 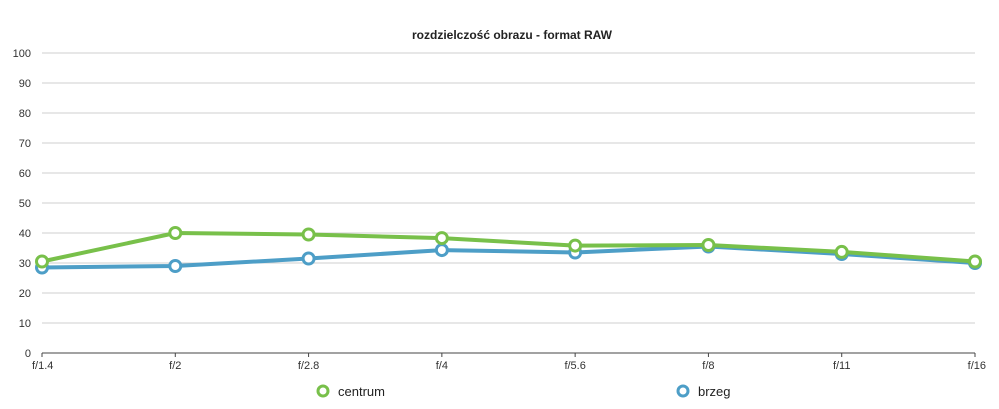 I want to click on y-tick-label: 60, so click(x=25, y=174).